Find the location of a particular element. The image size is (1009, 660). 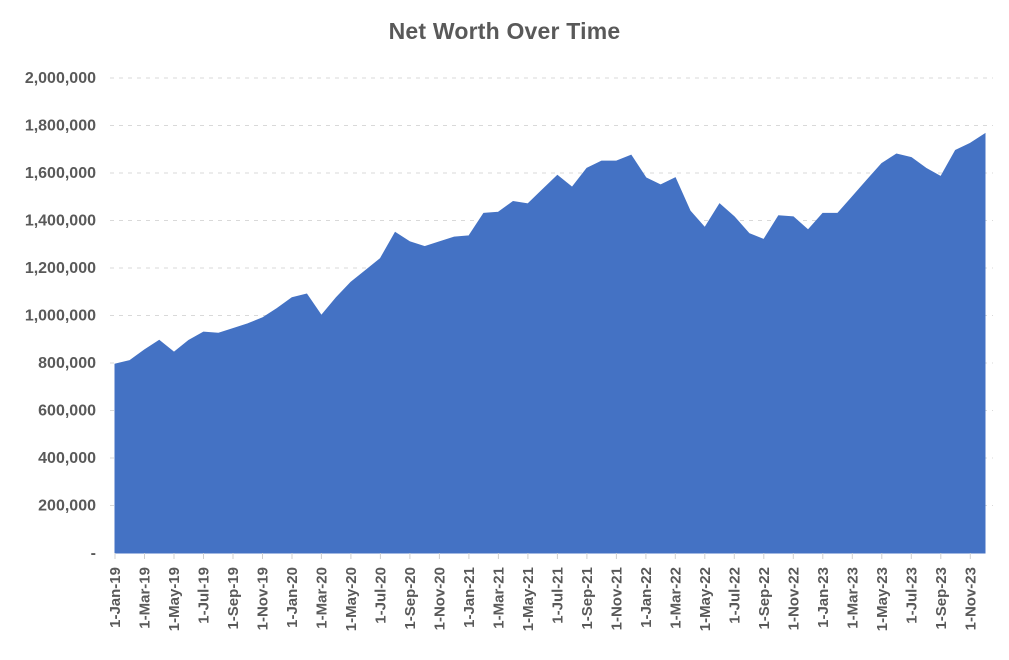

x-axis-label: 1-Jan-19 is located at coordinates (115, 597).